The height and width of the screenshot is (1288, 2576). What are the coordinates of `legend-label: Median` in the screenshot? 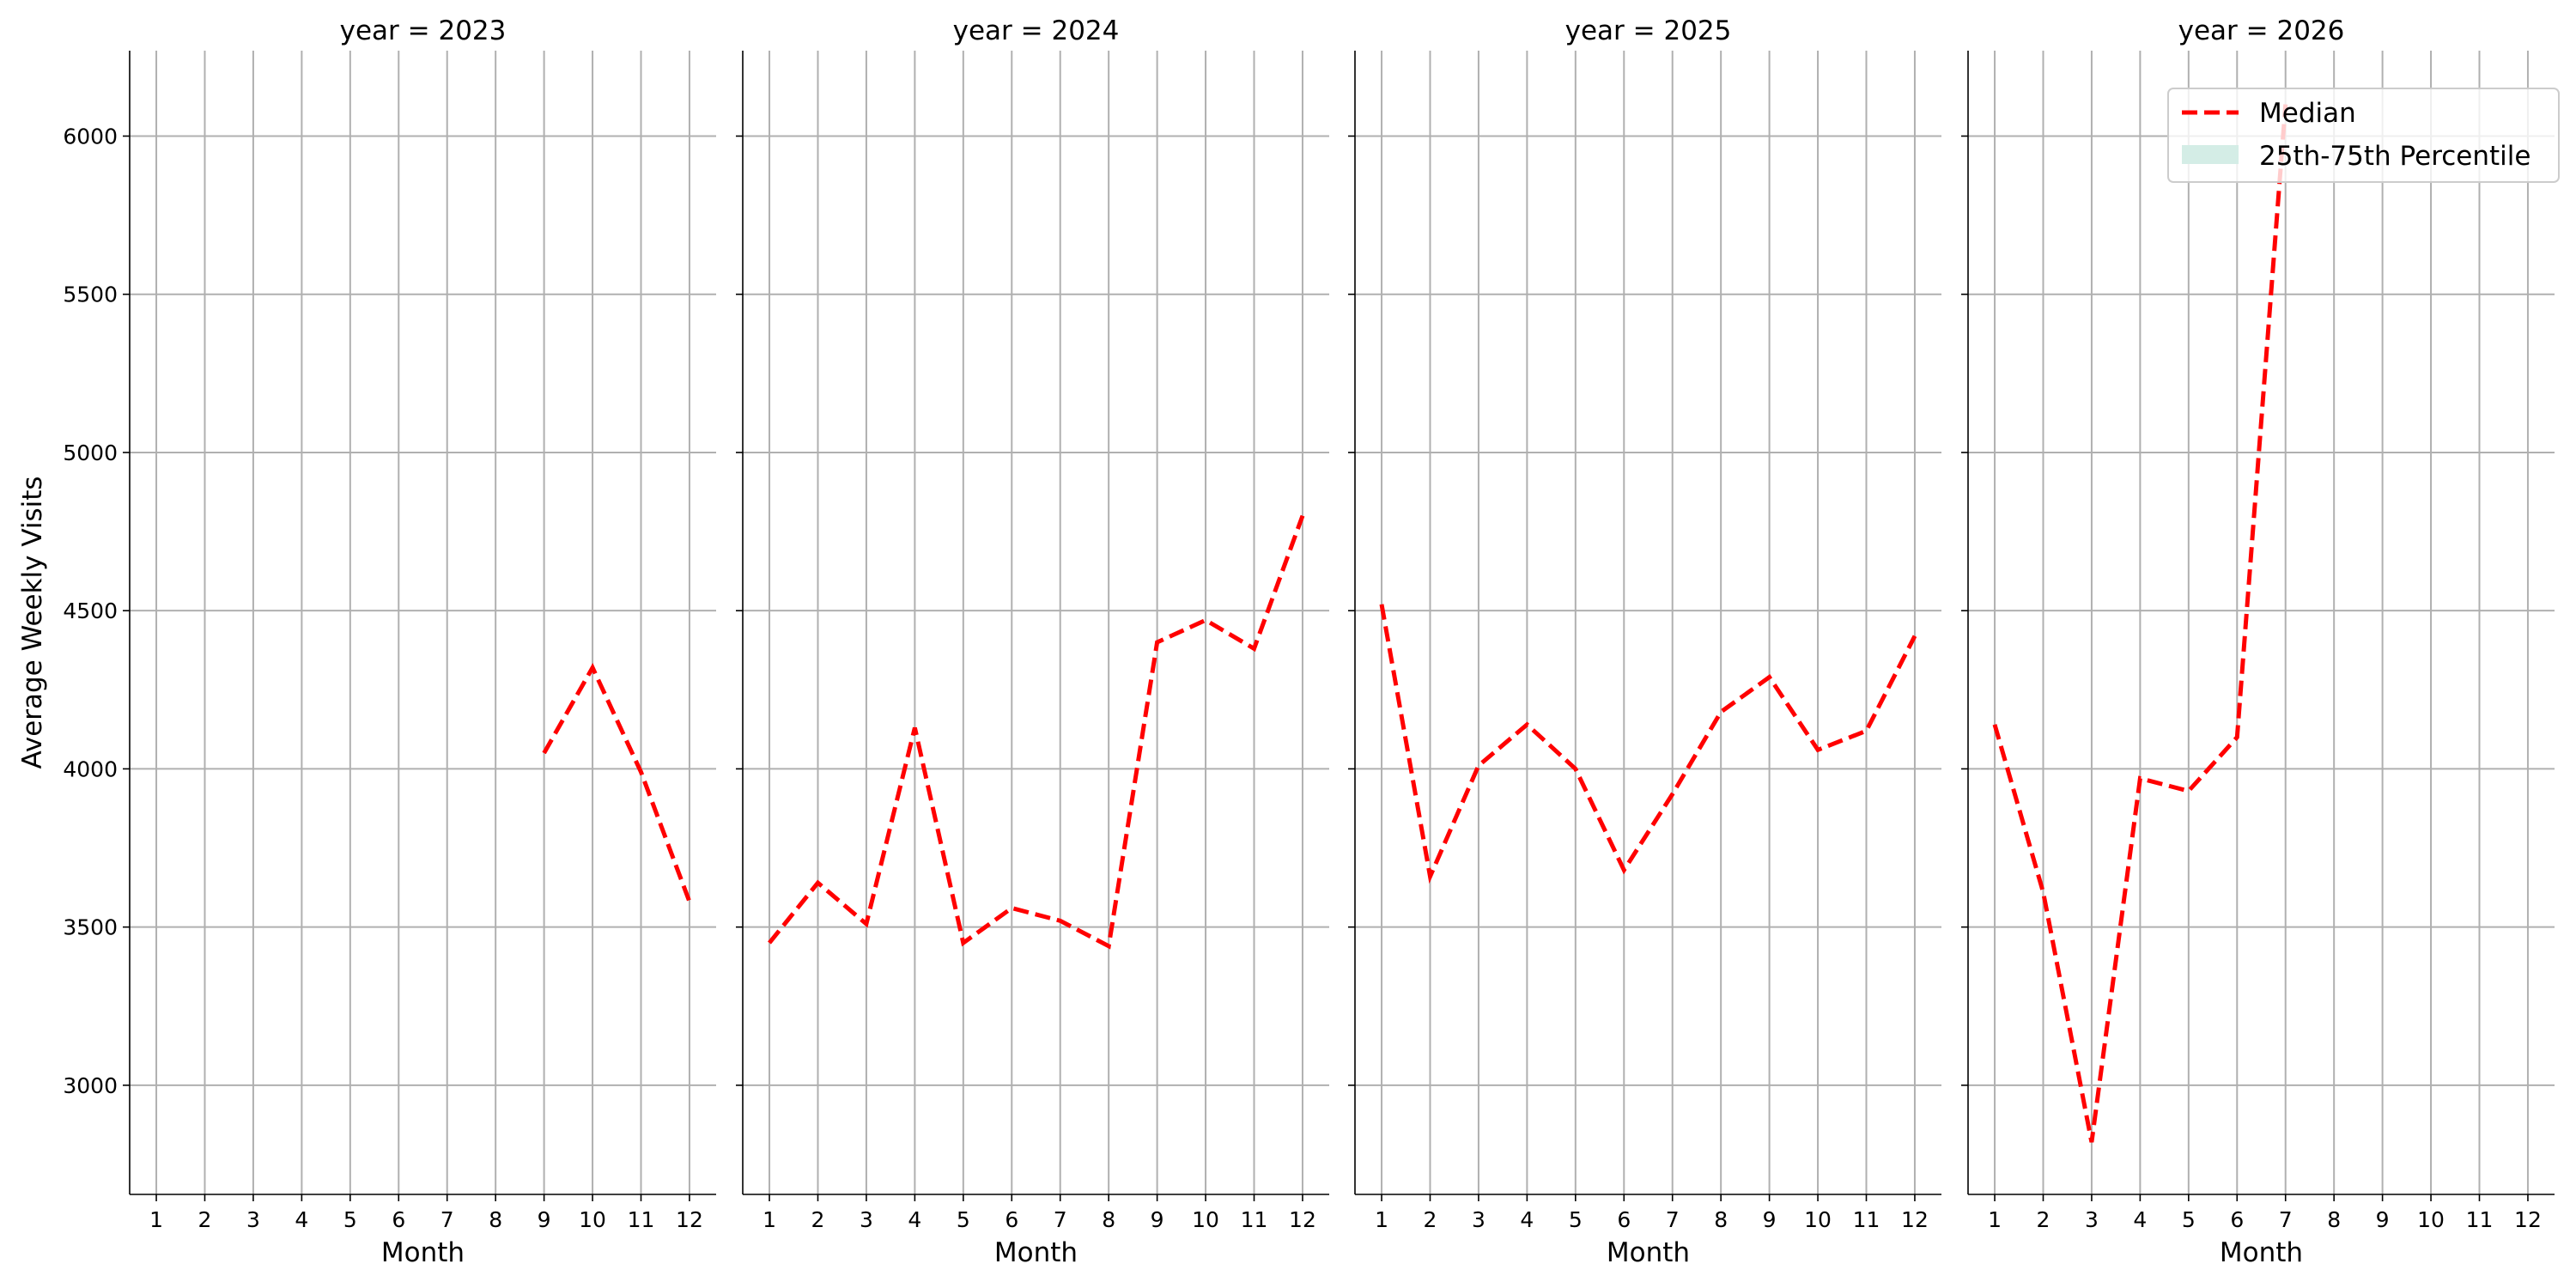 It's located at (2307, 113).